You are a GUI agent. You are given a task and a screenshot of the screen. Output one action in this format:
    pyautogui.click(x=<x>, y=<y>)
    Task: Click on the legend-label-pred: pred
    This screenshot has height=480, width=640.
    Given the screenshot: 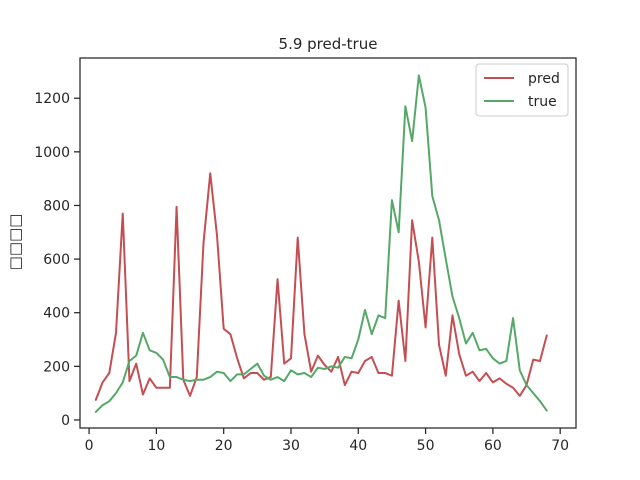 What is the action you would take?
    pyautogui.click(x=544, y=79)
    